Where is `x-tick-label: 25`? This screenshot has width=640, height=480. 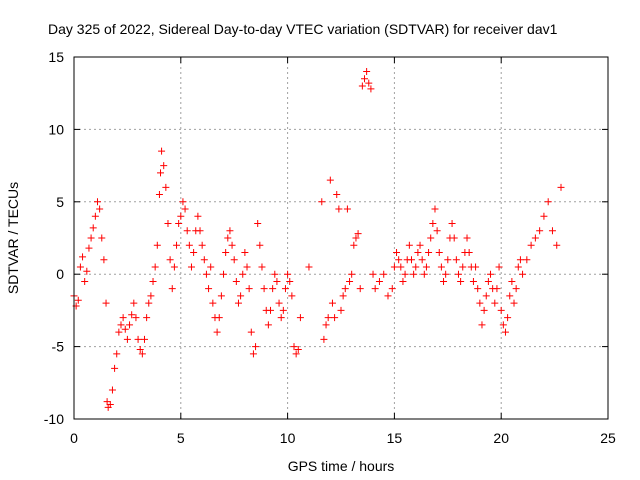
x-tick-label: 25 is located at coordinates (608, 438).